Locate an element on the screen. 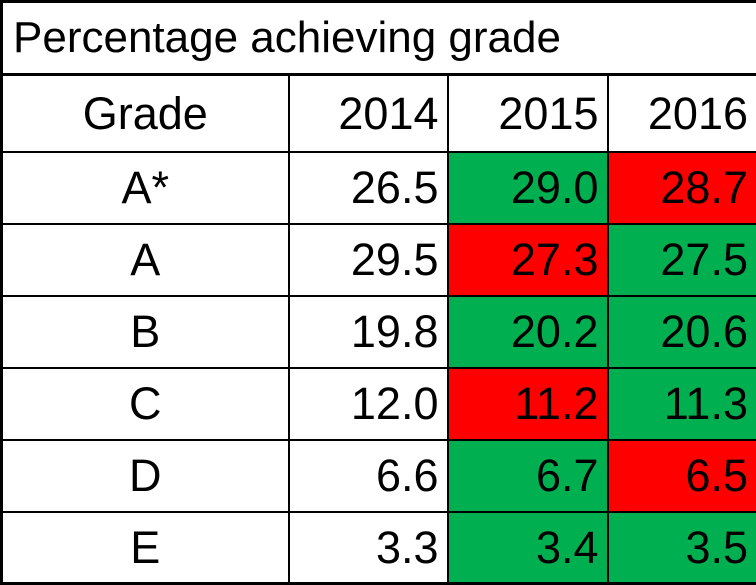 Image resolution: width=756 pixels, height=585 pixels. value-cell-2014: 12.0 is located at coordinates (368, 404).